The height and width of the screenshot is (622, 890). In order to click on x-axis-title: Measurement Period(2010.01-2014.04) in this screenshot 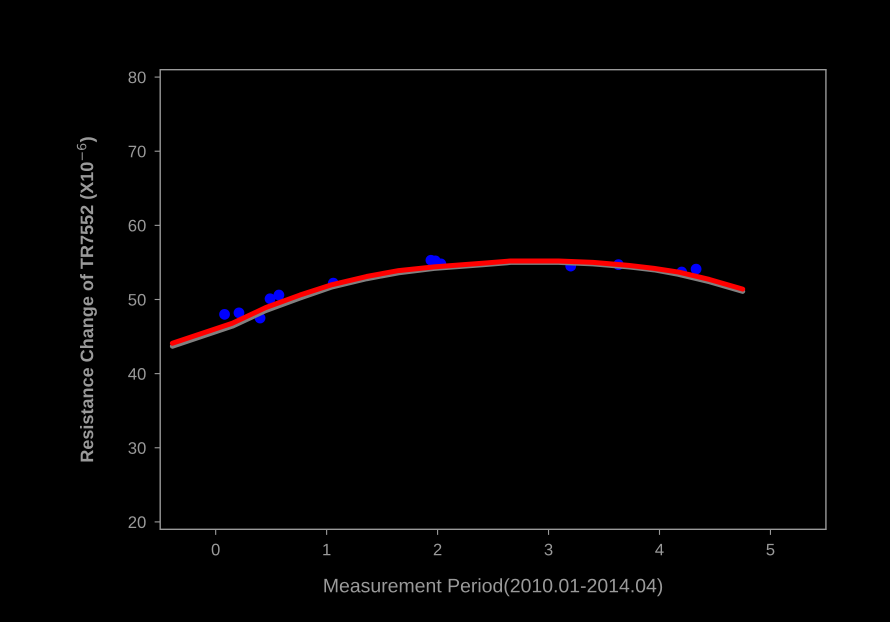, I will do `click(493, 587)`.